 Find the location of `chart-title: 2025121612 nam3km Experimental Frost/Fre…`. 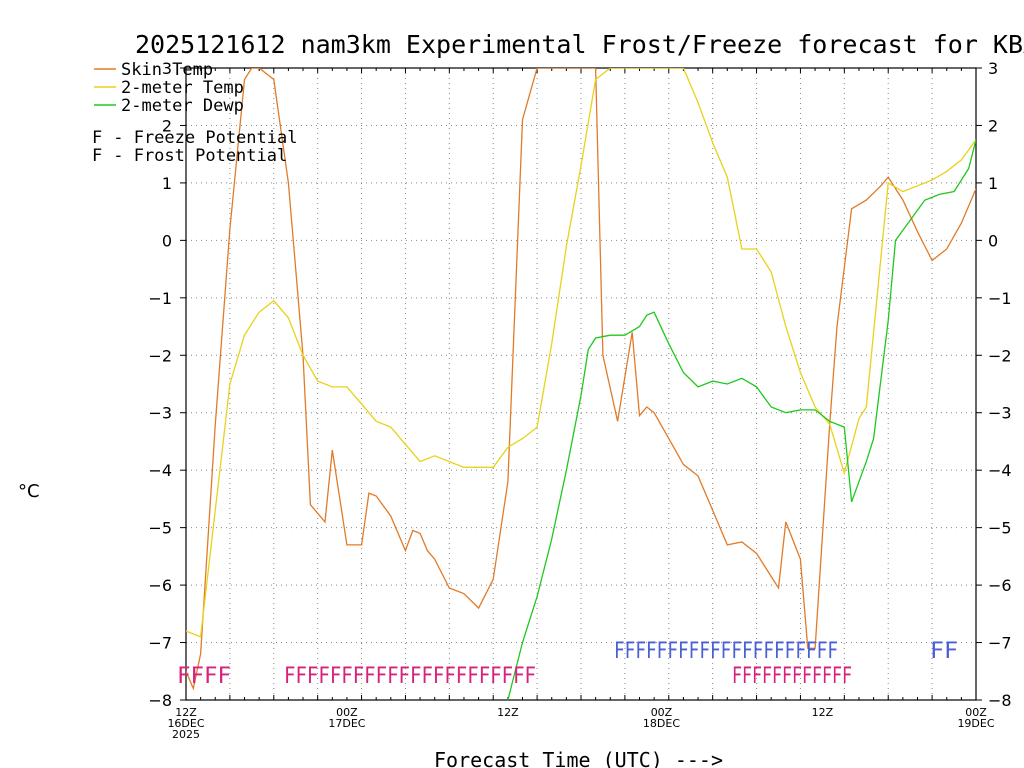

chart-title: 2025121612 nam3km Experimental Frost/Fre… is located at coordinates (579, 44).